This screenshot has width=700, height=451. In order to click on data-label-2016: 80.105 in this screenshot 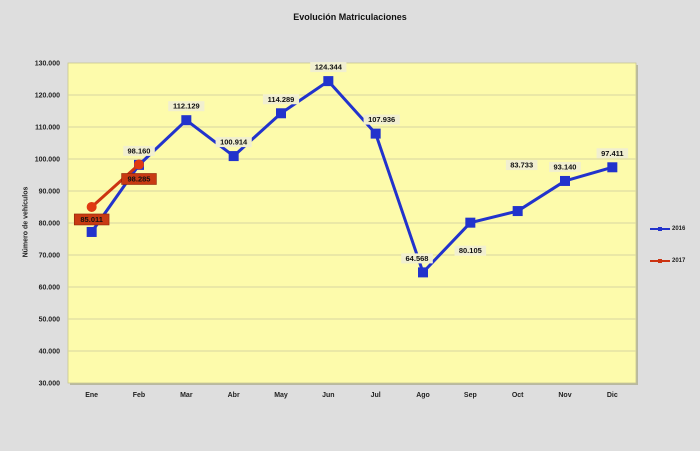, I will do `click(470, 250)`.